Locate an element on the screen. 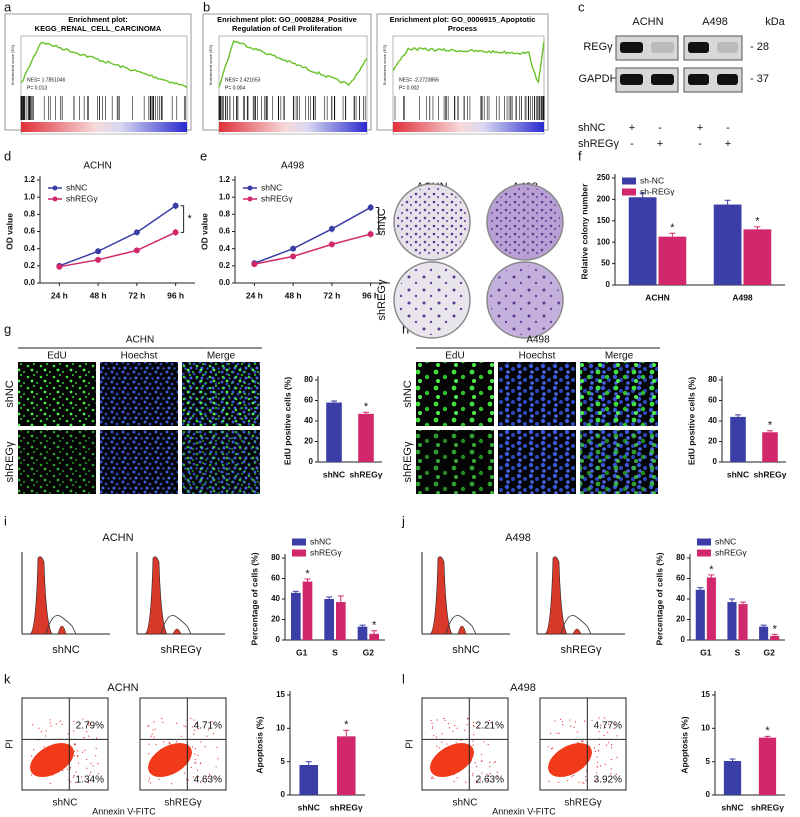 Image resolution: width=800 pixels, height=817 pixels. series-line is located at coordinates (312, 235).